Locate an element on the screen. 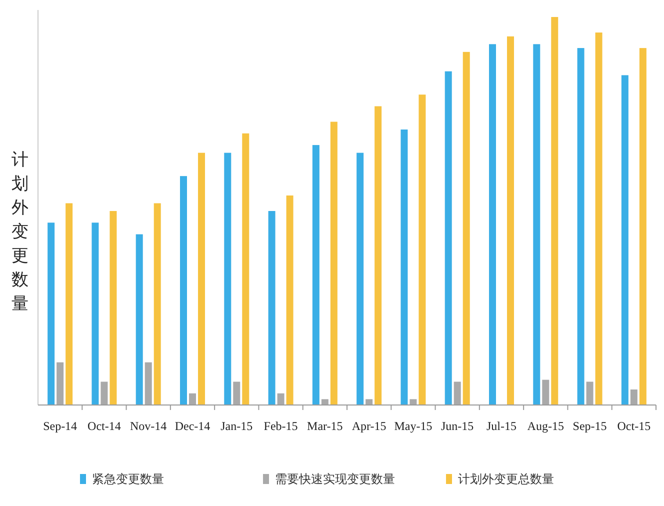 This screenshot has height=506, width=664. x-tick-label: Dec-14 is located at coordinates (192, 426).